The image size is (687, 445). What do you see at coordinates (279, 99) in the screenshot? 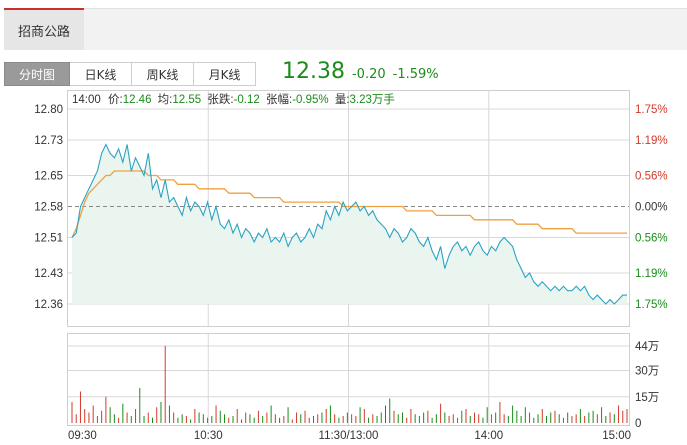
I see `info-pct-label: 张幅:` at bounding box center [279, 99].